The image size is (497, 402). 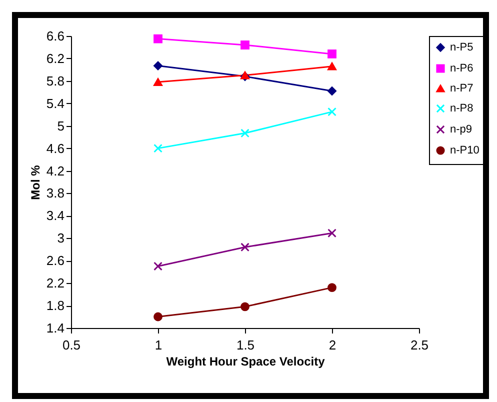 I want to click on x-axis-title: Weight Hour Space Velocity, so click(x=246, y=361).